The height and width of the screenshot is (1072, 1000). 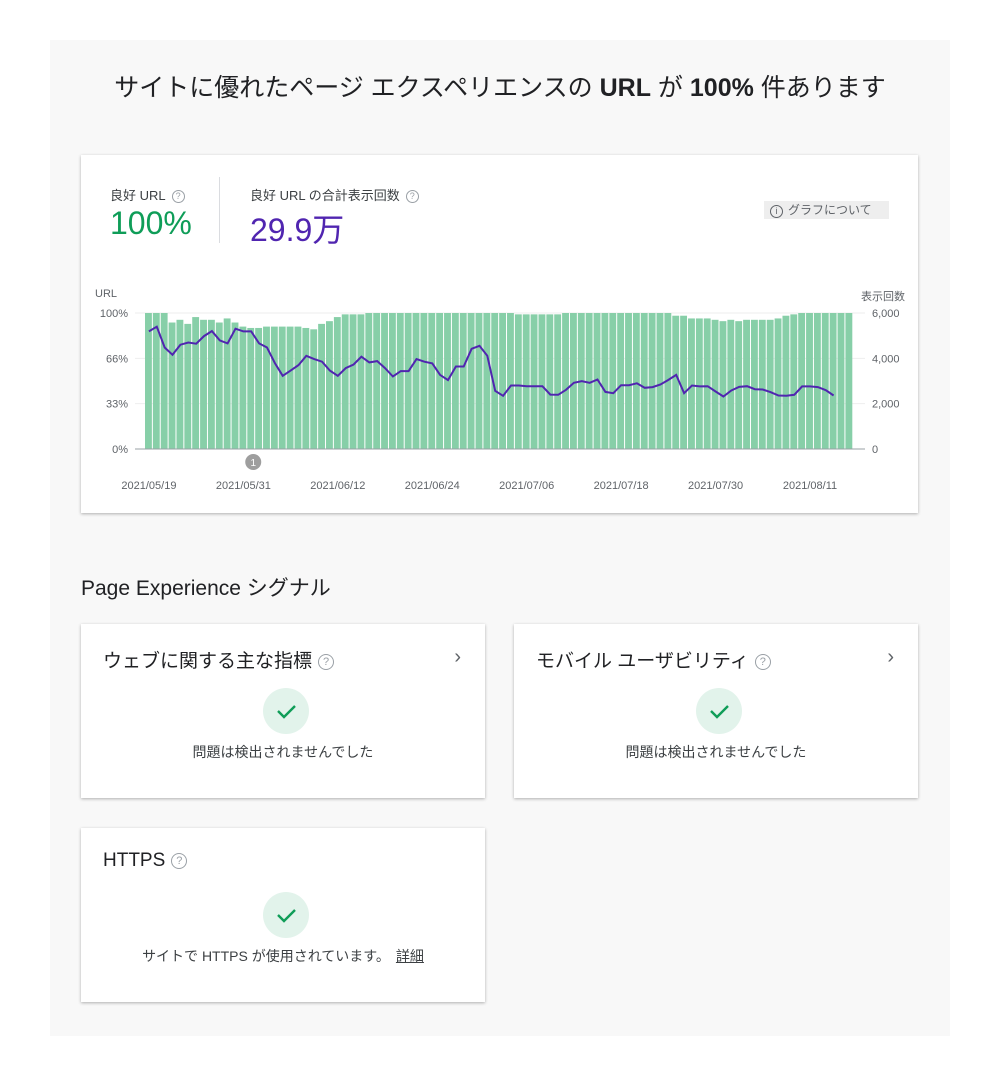 I want to click on section-title: Page Experience シグナル, so click(x=206, y=588).